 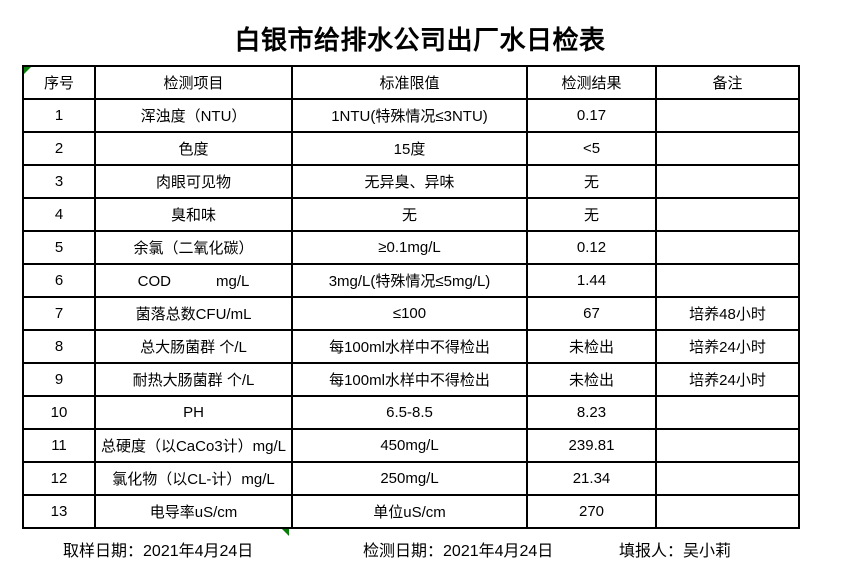 I want to click on cell-item: 浑浊度（NTU）, so click(x=193, y=115).